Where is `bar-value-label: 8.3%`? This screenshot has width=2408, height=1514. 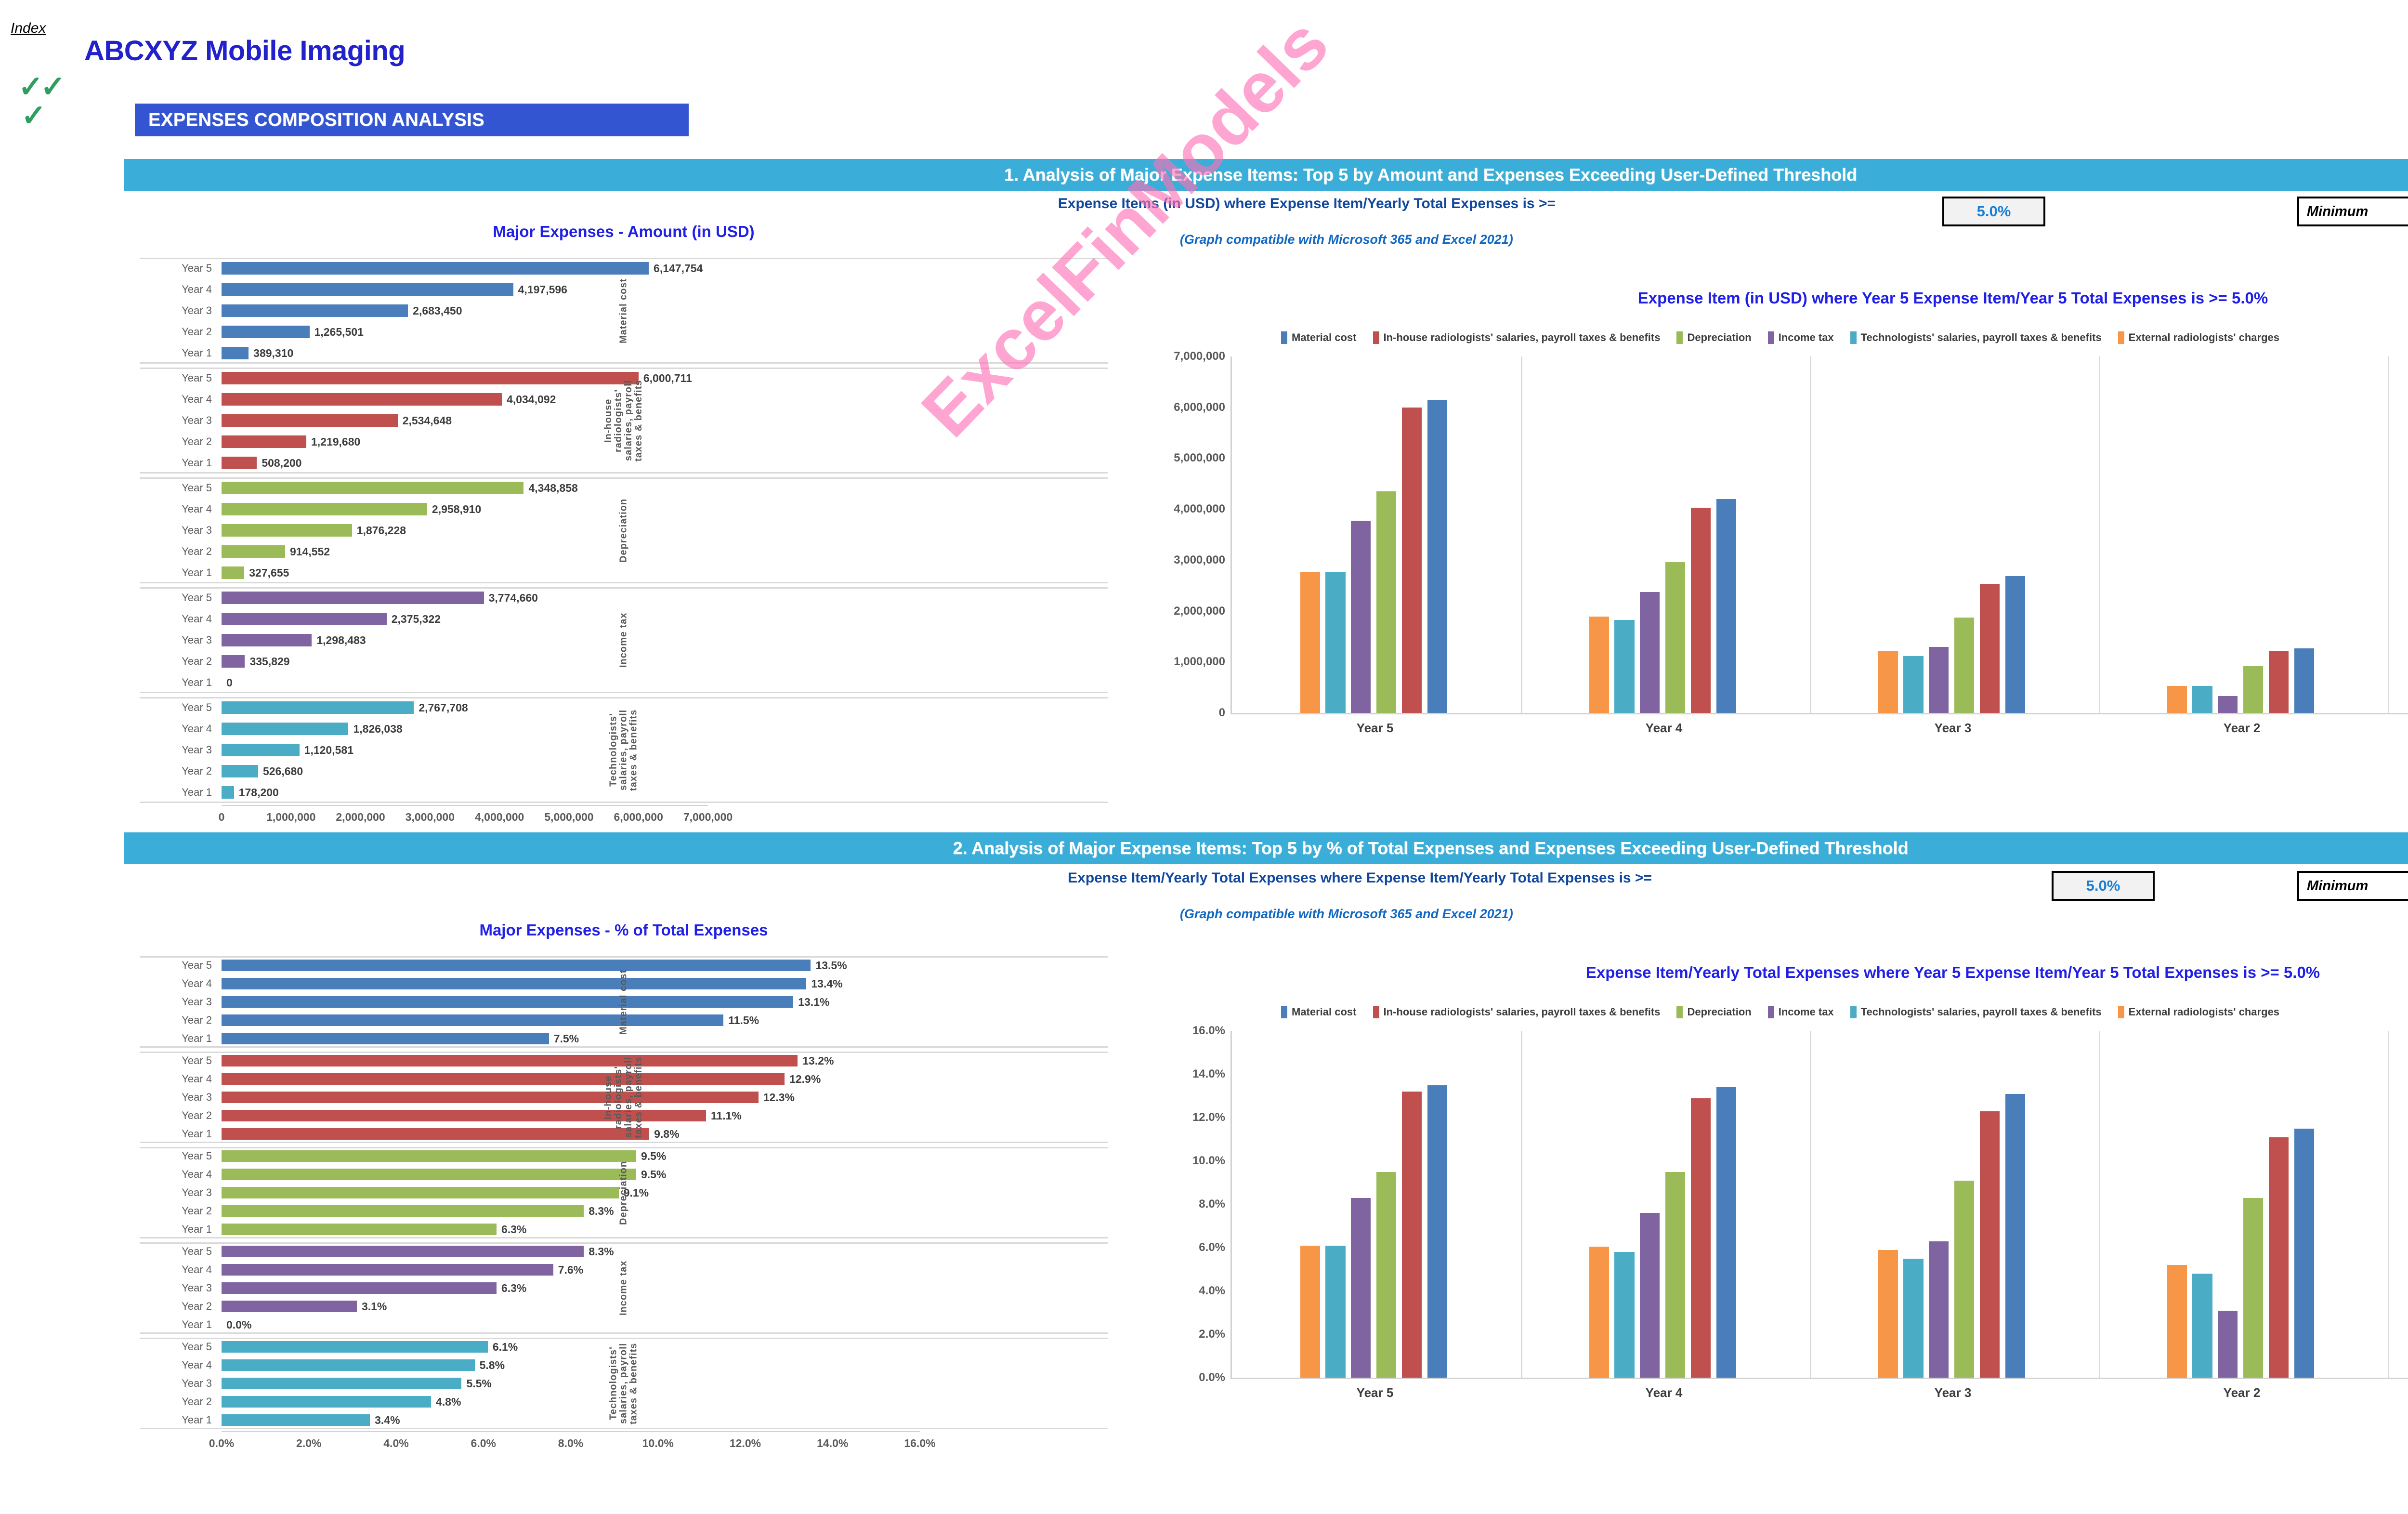 bar-value-label: 8.3% is located at coordinates (601, 1252).